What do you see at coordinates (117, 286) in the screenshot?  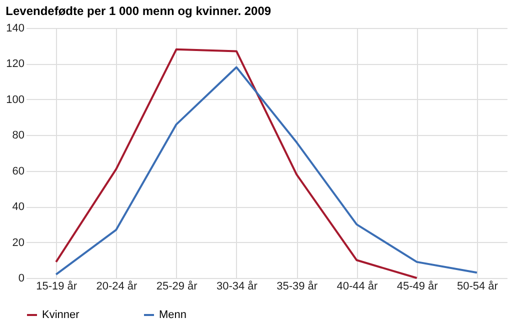 I see `x-tick-label: 20-24 år` at bounding box center [117, 286].